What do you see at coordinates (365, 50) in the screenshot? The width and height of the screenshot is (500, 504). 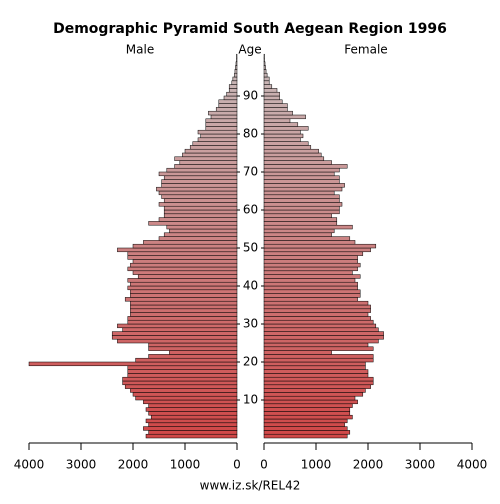 I see `female-label: Female` at bounding box center [365, 50].